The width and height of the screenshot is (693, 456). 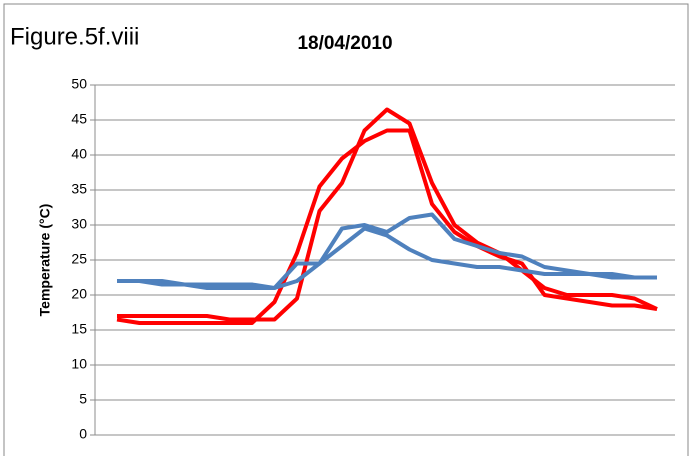 I want to click on y-tick-label: 20, so click(x=79, y=294).